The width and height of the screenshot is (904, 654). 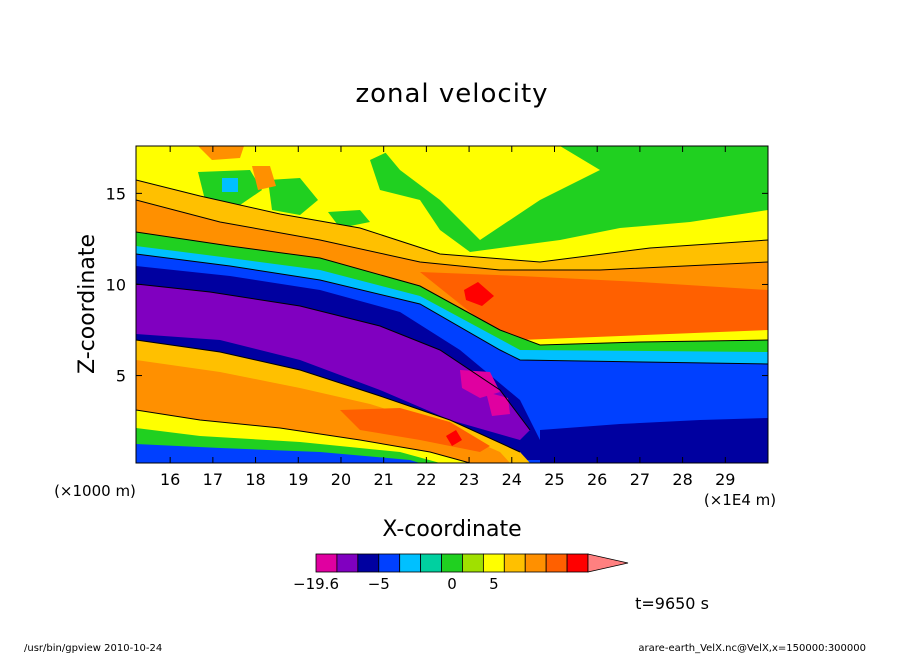 What do you see at coordinates (452, 584) in the screenshot?
I see `colorbar-label: 0` at bounding box center [452, 584].